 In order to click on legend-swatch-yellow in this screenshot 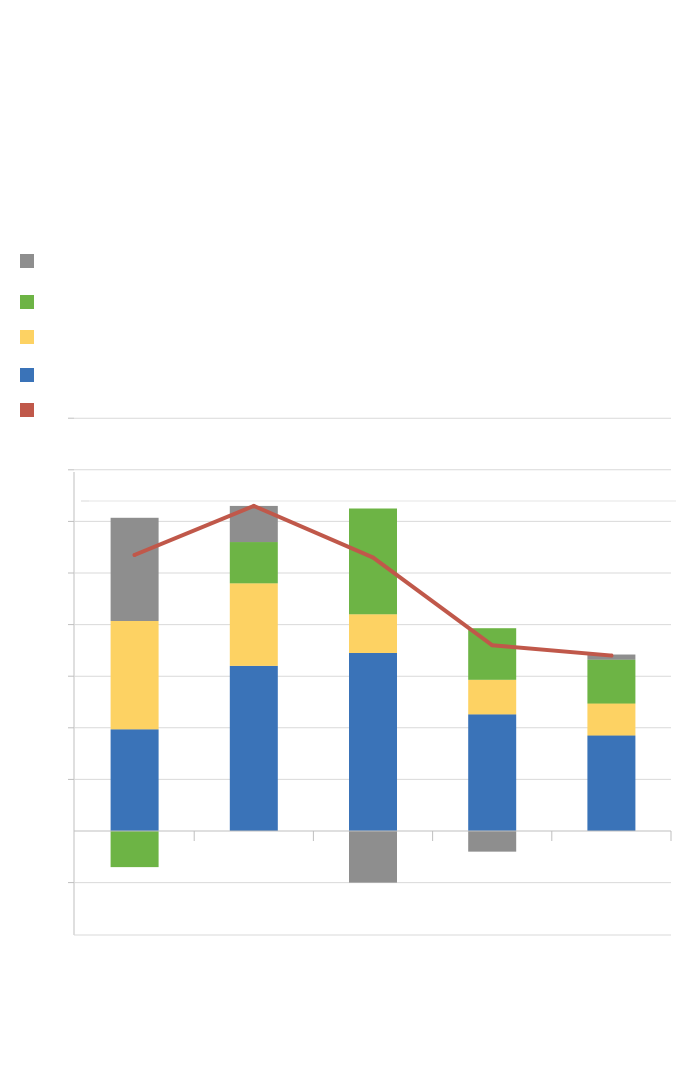, I will do `click(27, 337)`.